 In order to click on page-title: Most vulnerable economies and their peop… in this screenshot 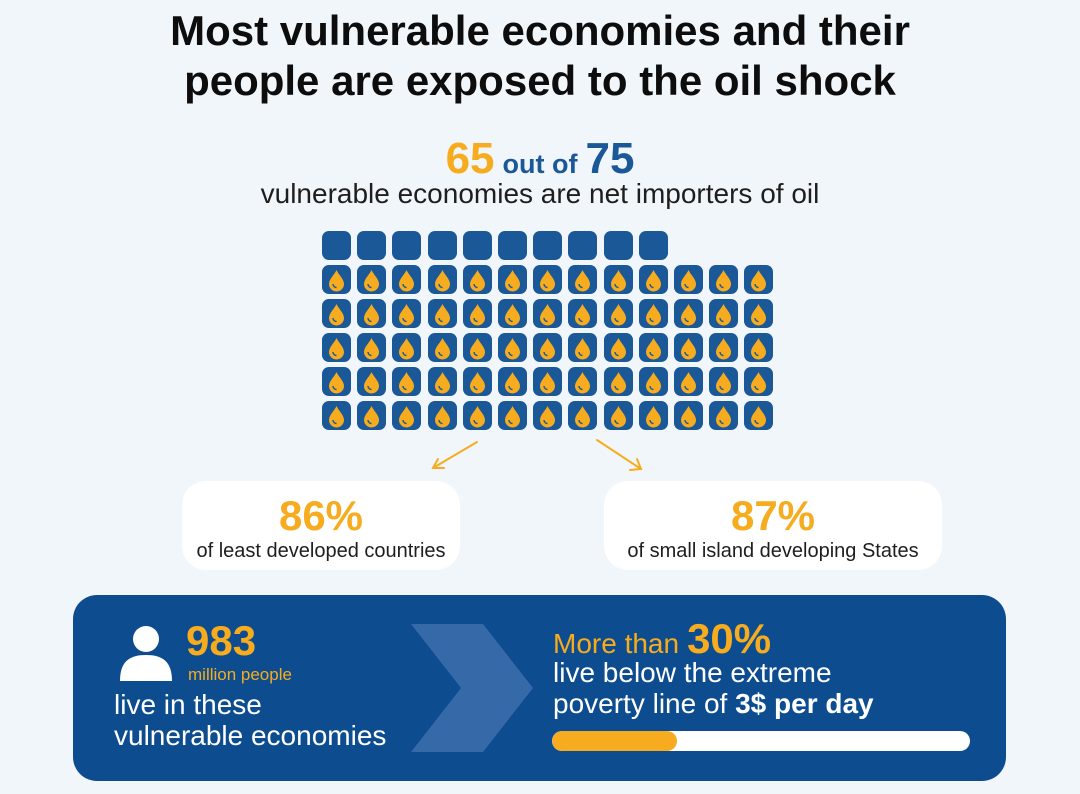, I will do `click(540, 56)`.